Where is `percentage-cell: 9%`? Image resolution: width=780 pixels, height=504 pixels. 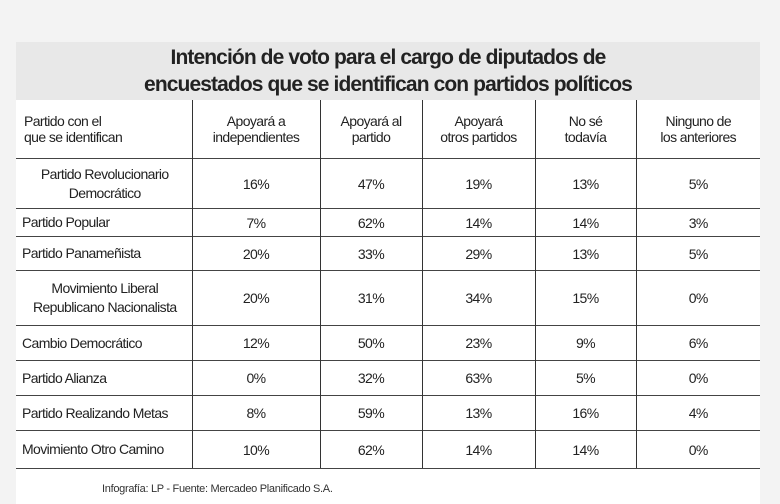 percentage-cell: 9% is located at coordinates (585, 343).